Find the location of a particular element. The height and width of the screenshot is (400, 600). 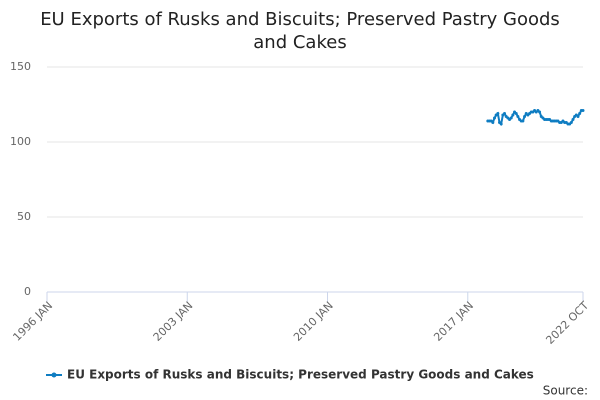

x-tick-label: 2003 JAN is located at coordinates (173, 321).